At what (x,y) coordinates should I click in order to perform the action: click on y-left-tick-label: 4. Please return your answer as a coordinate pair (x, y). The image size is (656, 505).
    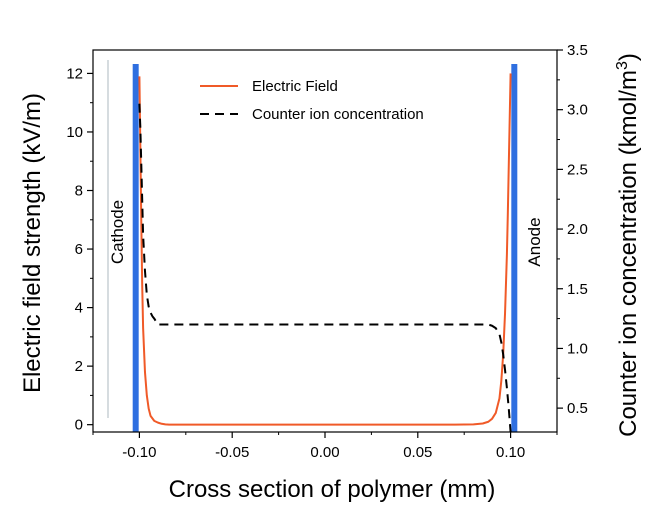
    Looking at the image, I should click on (79, 308).